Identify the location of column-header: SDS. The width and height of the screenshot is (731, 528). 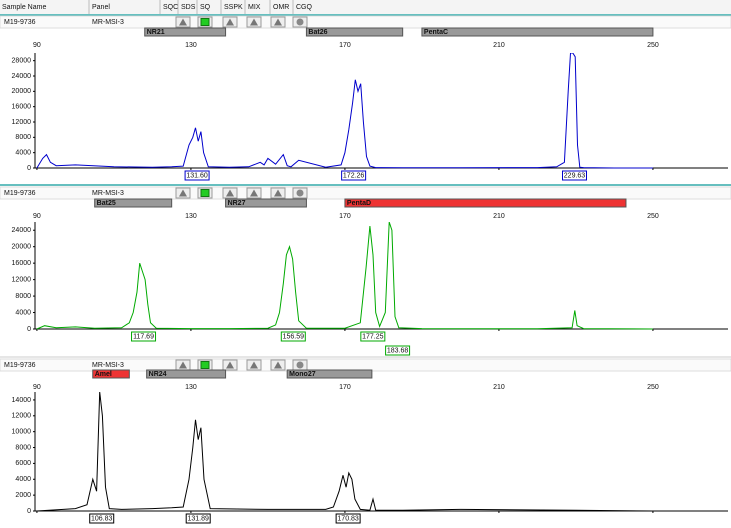
(188, 7).